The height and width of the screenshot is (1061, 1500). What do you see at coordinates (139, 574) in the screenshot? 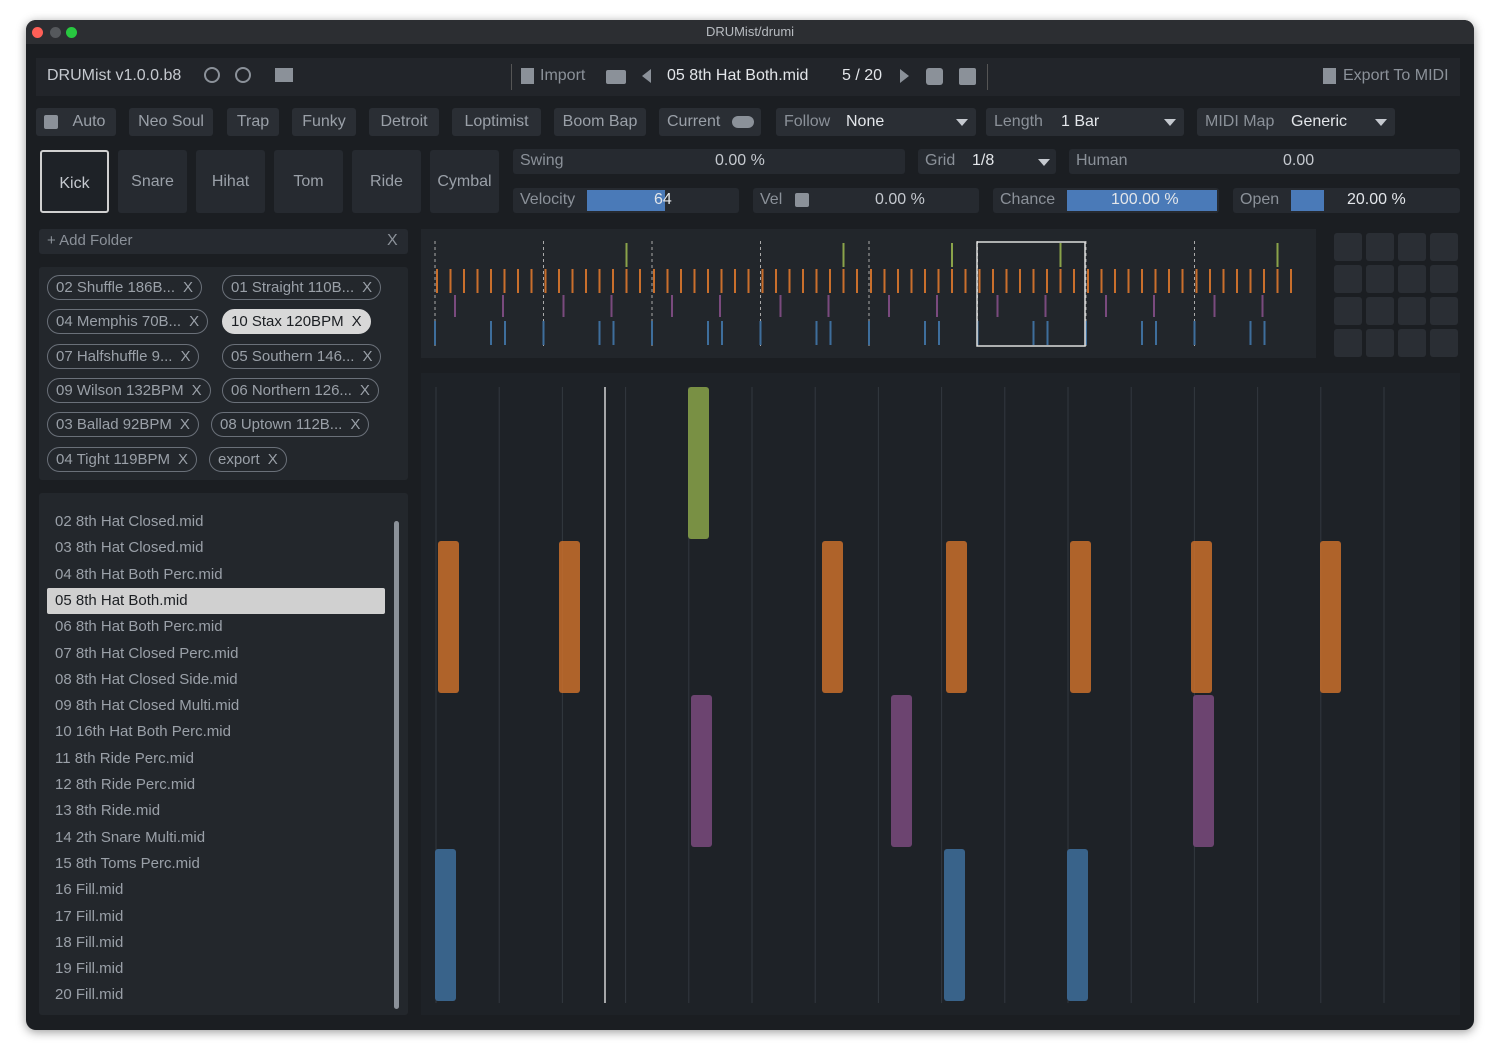
I see `file-item: 04 8th Hat Both Perc.mid` at bounding box center [139, 574].